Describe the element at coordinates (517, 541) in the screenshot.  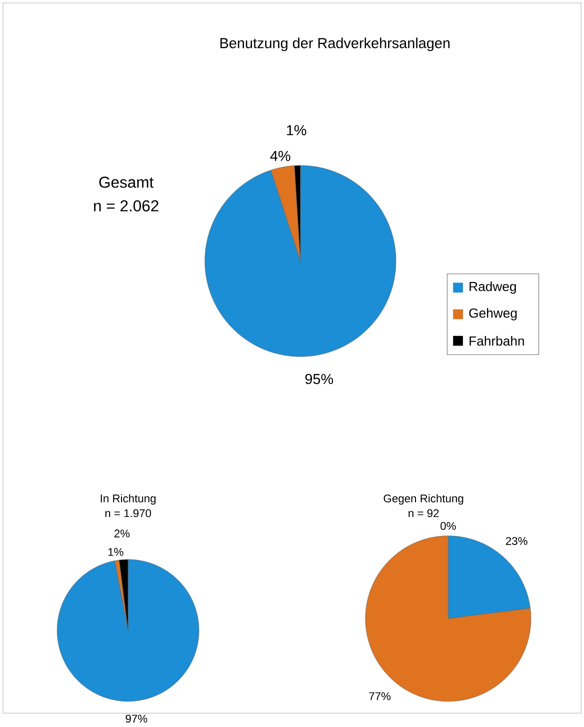
I see `data-label: 23%` at that location.